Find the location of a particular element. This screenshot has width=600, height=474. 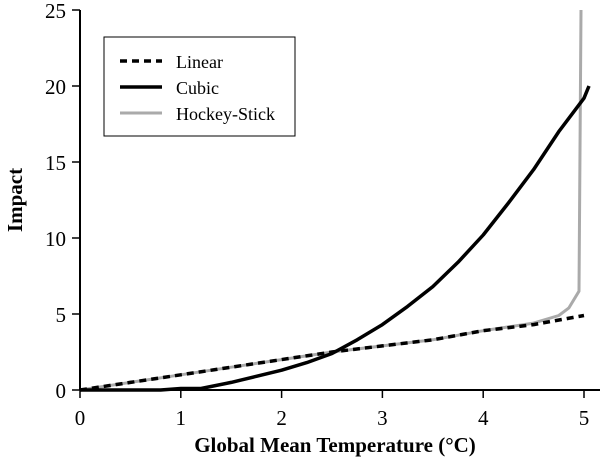

y-tick-label: 10 is located at coordinates (55, 239).